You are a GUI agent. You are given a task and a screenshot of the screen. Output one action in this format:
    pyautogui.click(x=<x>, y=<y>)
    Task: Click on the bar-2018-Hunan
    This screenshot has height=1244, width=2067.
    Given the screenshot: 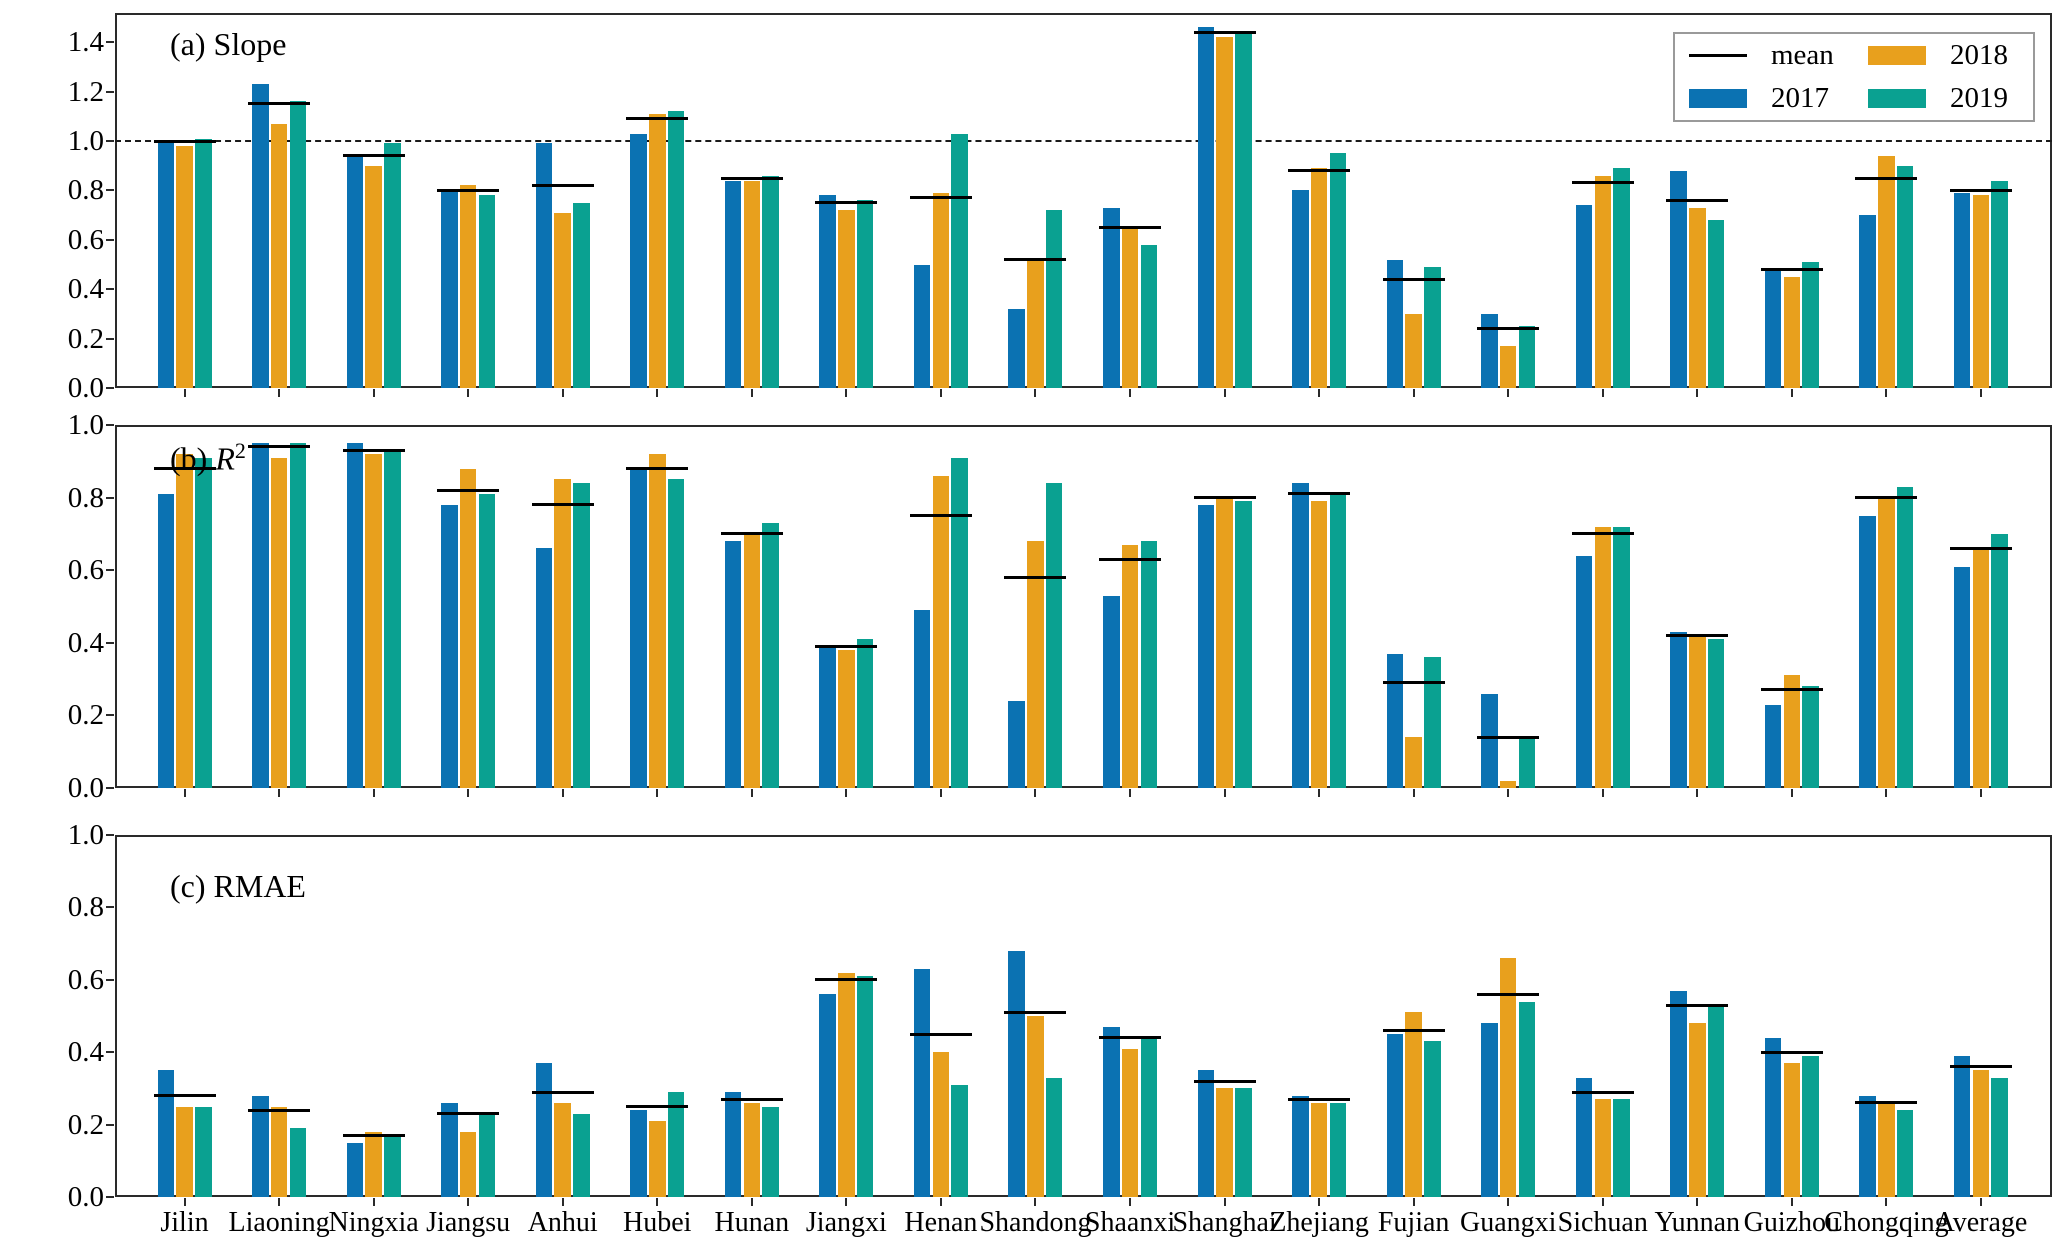 What is the action you would take?
    pyautogui.click(x=752, y=1149)
    